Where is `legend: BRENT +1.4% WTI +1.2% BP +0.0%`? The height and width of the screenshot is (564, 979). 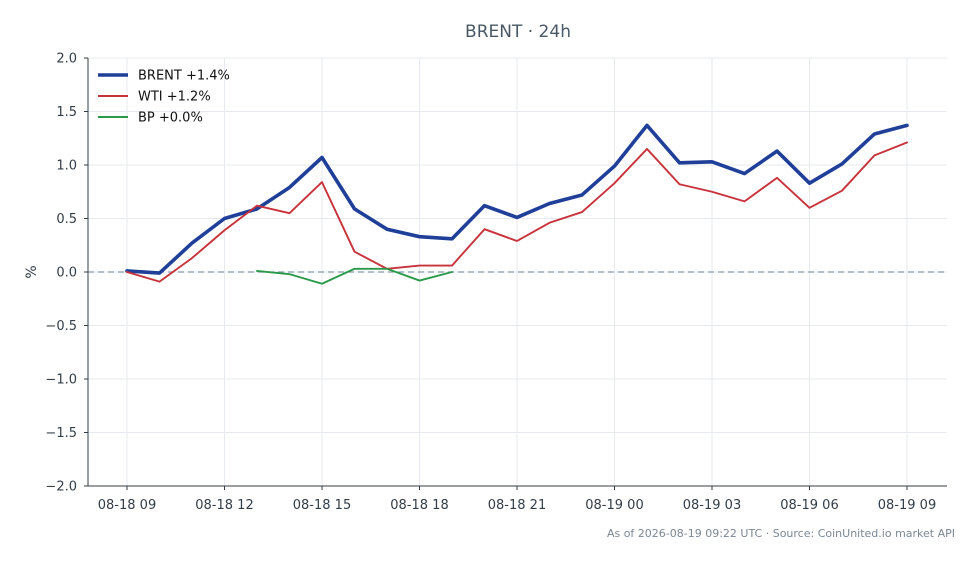 legend: BRENT +1.4% WTI +1.2% BP +0.0% is located at coordinates (164, 97).